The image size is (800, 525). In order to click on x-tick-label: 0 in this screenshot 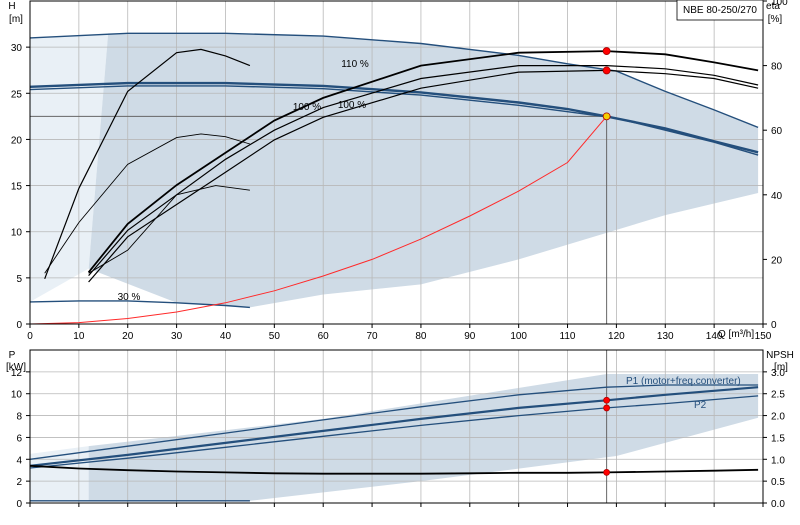, I will do `click(30, 336)`.